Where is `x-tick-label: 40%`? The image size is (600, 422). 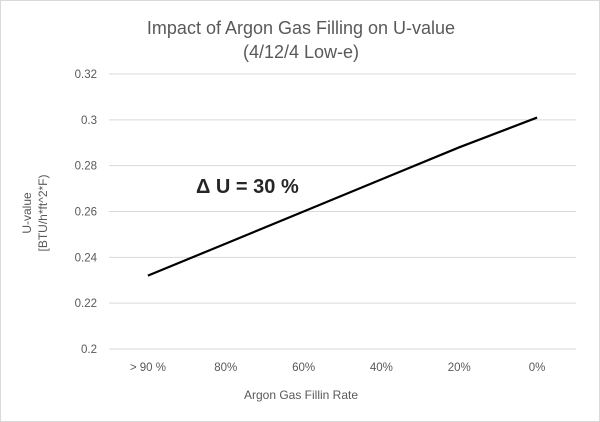
x-tick-label: 40% is located at coordinates (381, 368).